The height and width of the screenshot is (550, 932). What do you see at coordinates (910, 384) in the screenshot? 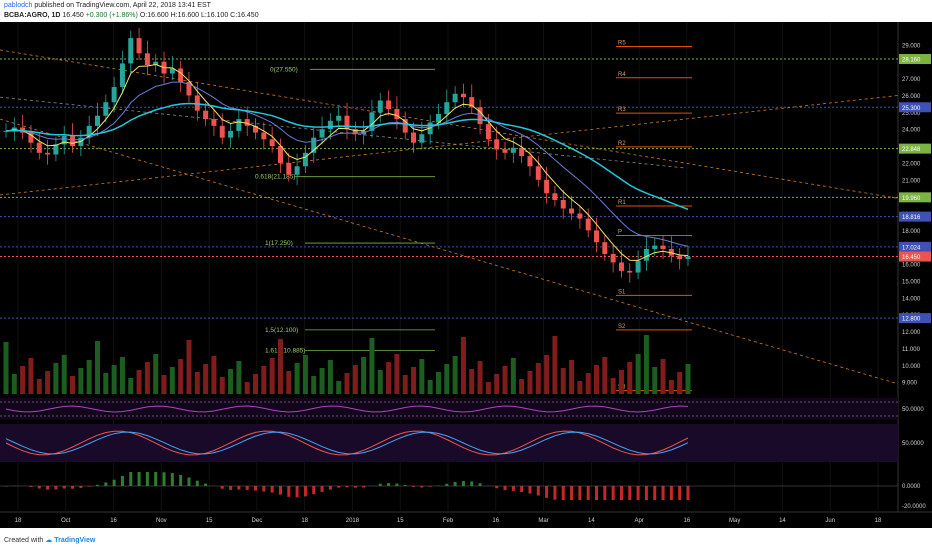
I see `y-tick-label: 9.000` at bounding box center [910, 384].